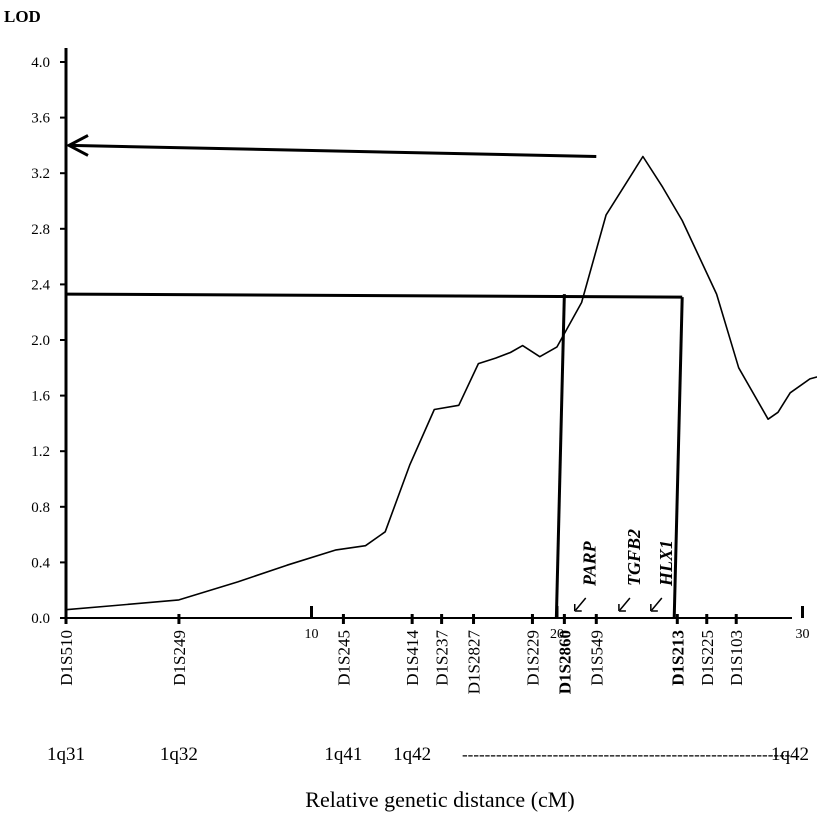 The image size is (817, 814). What do you see at coordinates (439, 799) in the screenshot?
I see `x-axis-title: Relative genetic distance (cM)` at bounding box center [439, 799].